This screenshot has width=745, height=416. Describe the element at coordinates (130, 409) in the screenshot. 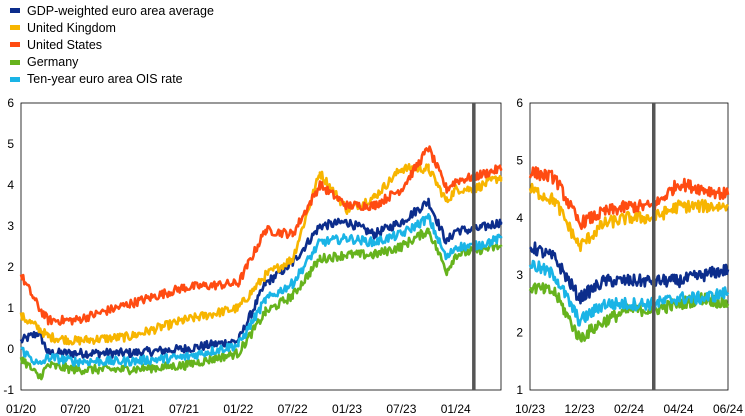

I see `x-tick-label: 01/21` at that location.